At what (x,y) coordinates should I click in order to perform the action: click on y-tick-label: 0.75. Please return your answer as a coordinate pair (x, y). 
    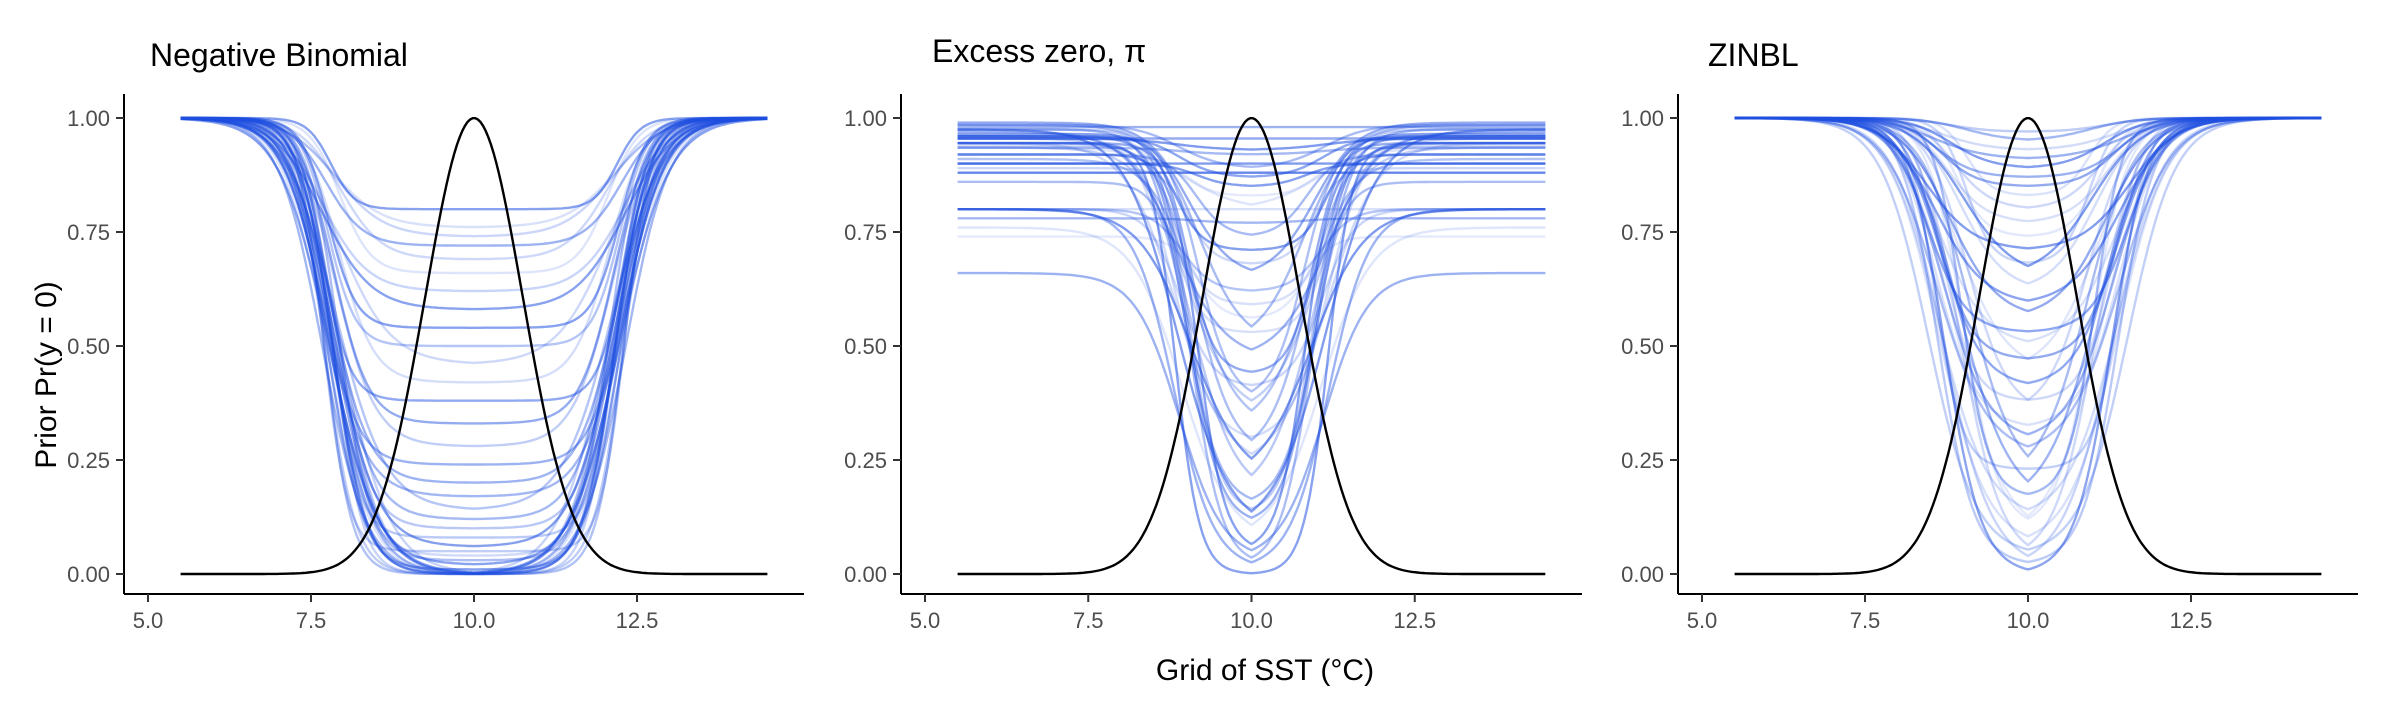
    Looking at the image, I should click on (1642, 232).